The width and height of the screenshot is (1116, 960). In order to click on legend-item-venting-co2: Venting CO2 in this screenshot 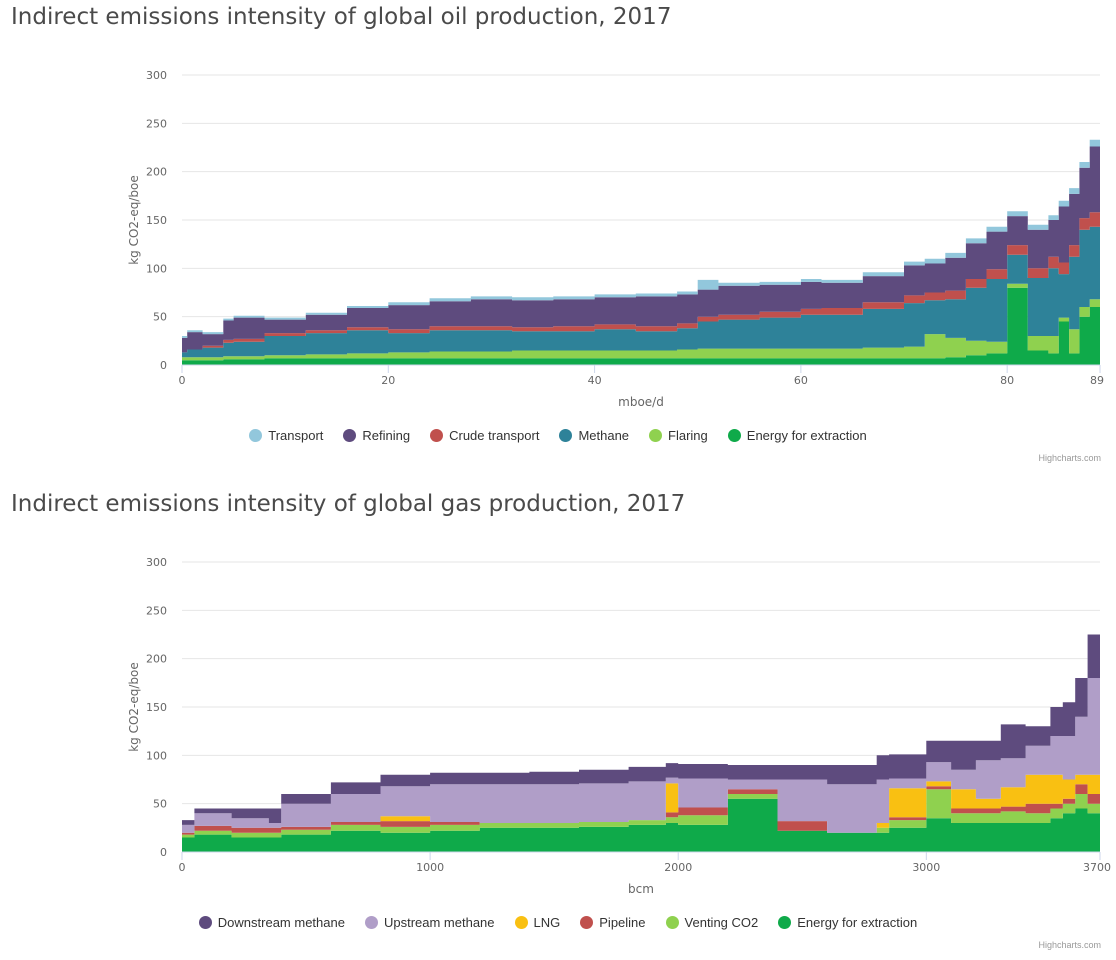, I will do `click(712, 922)`.